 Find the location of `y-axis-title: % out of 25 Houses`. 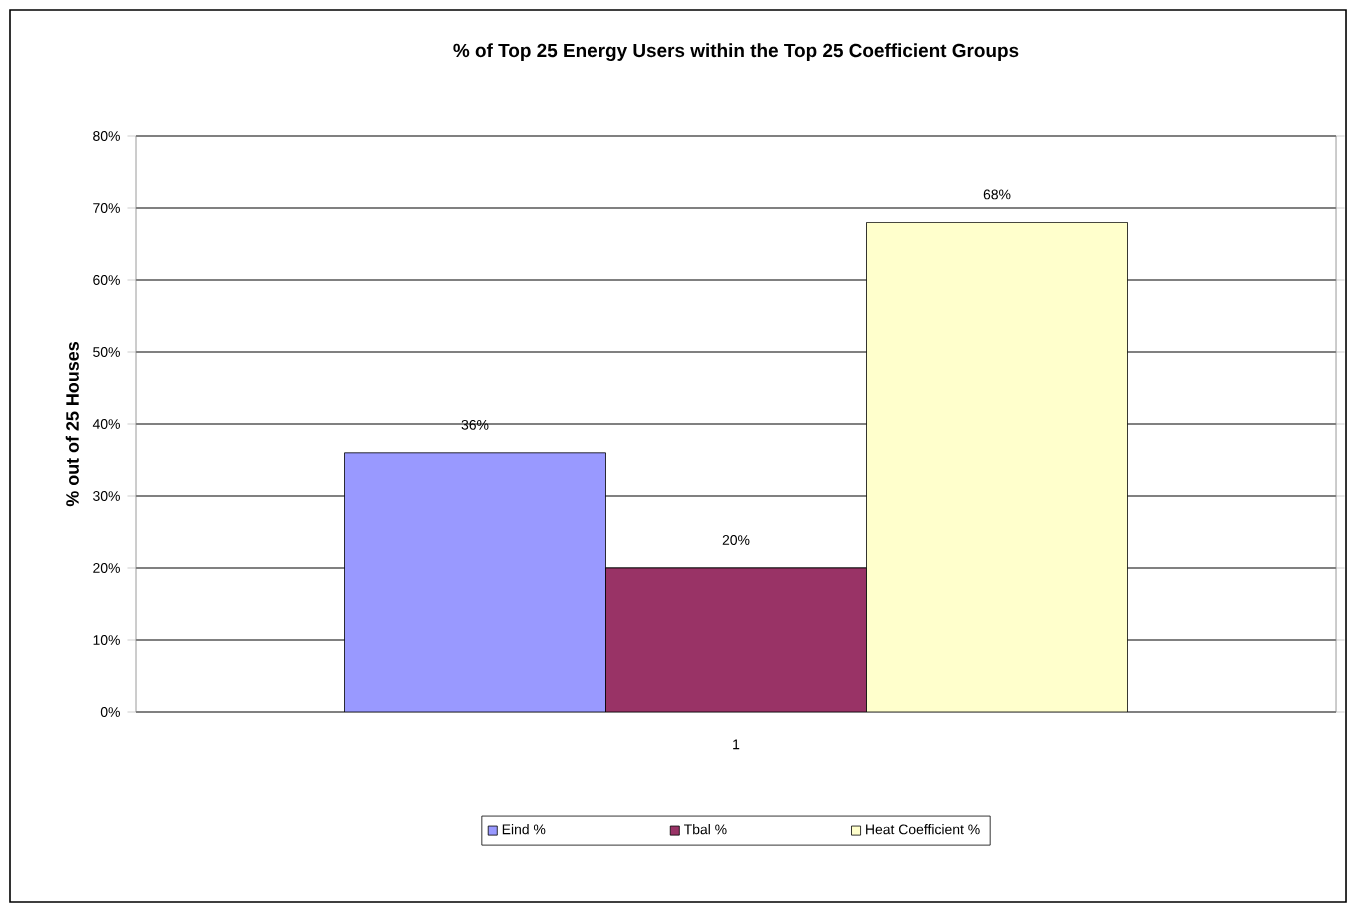

y-axis-title: % out of 25 Houses is located at coordinates (72, 424).